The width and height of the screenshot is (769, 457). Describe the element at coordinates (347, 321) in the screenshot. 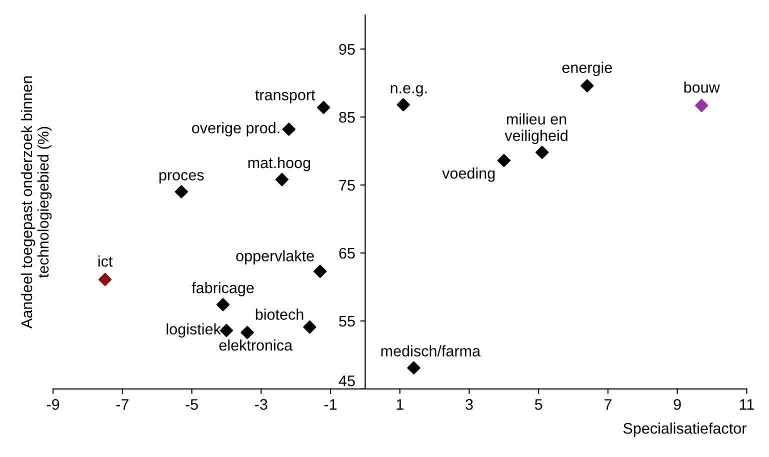

I see `y-tick-label: 55` at that location.